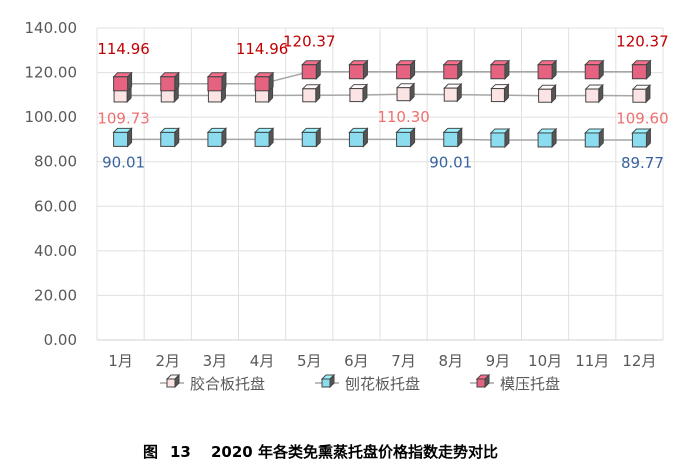  I want to click on x-tick-label: 12月, so click(639, 361).